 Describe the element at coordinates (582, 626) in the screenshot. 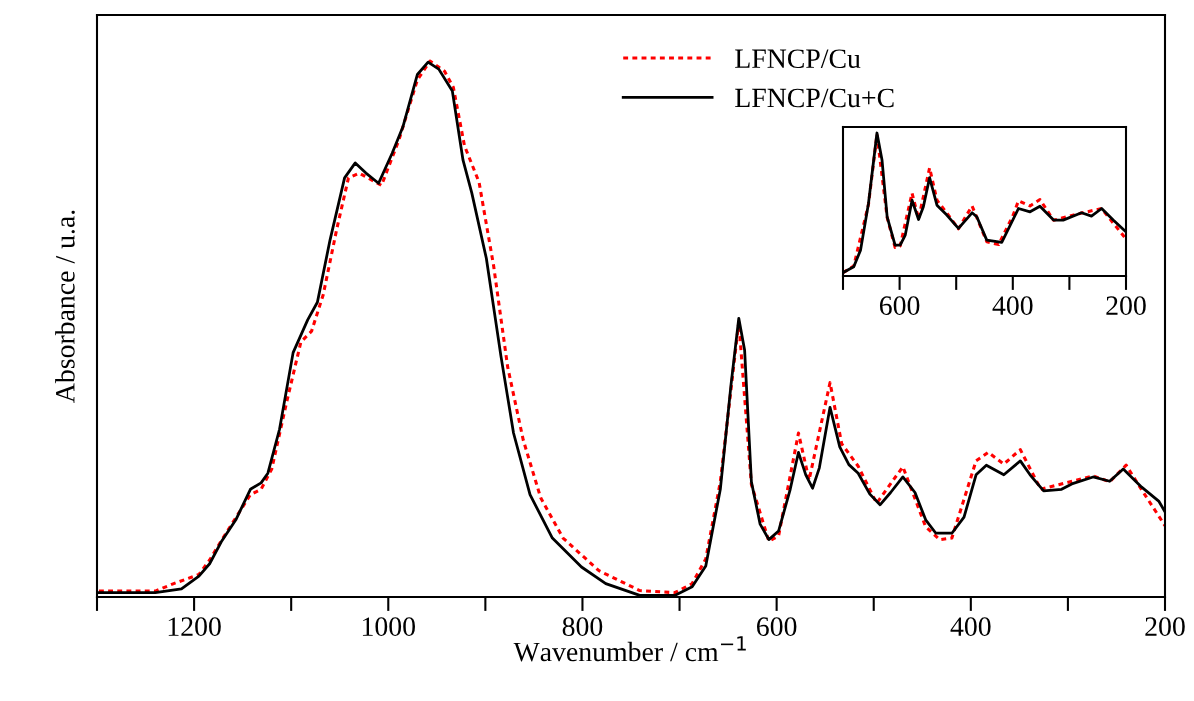

I see `x-tick-label: 800` at that location.